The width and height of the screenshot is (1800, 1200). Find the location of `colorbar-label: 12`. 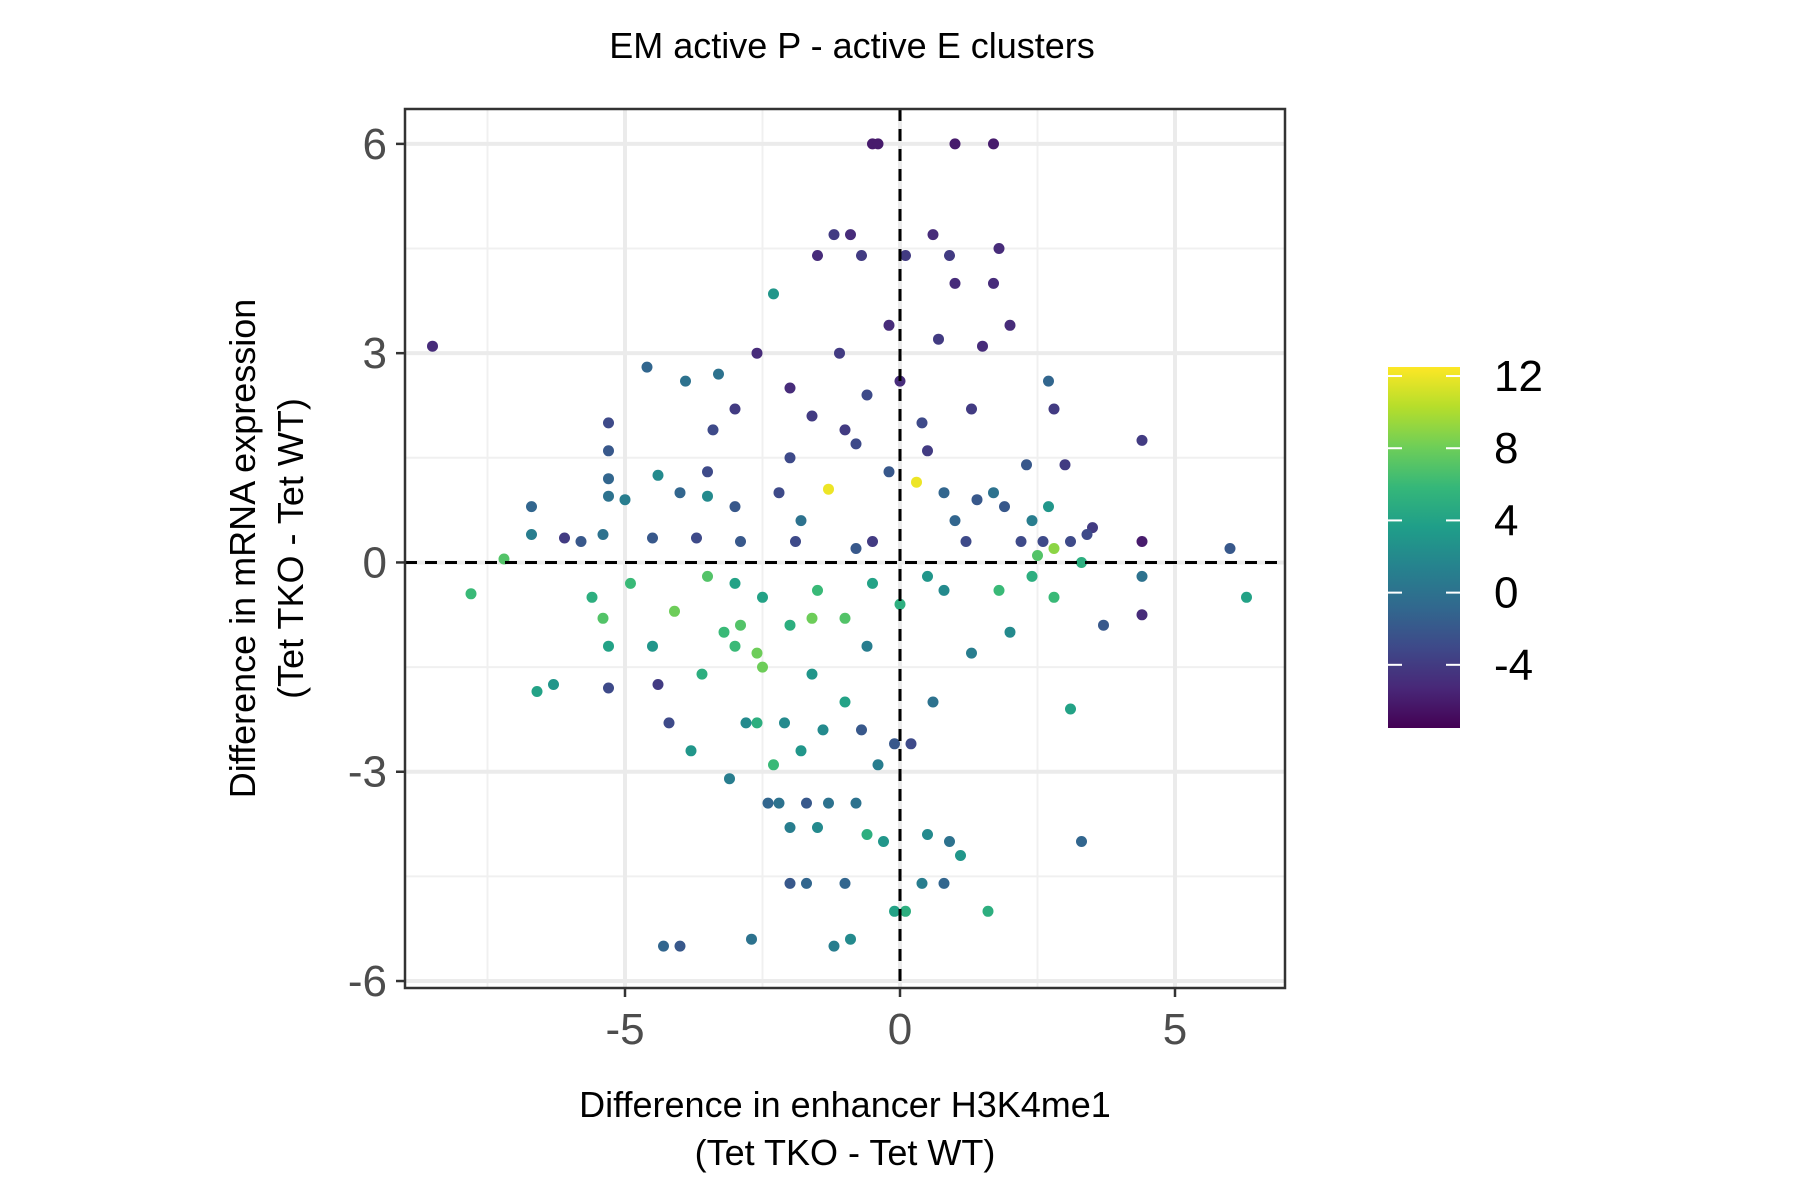

colorbar-label: 12 is located at coordinates (1518, 376).